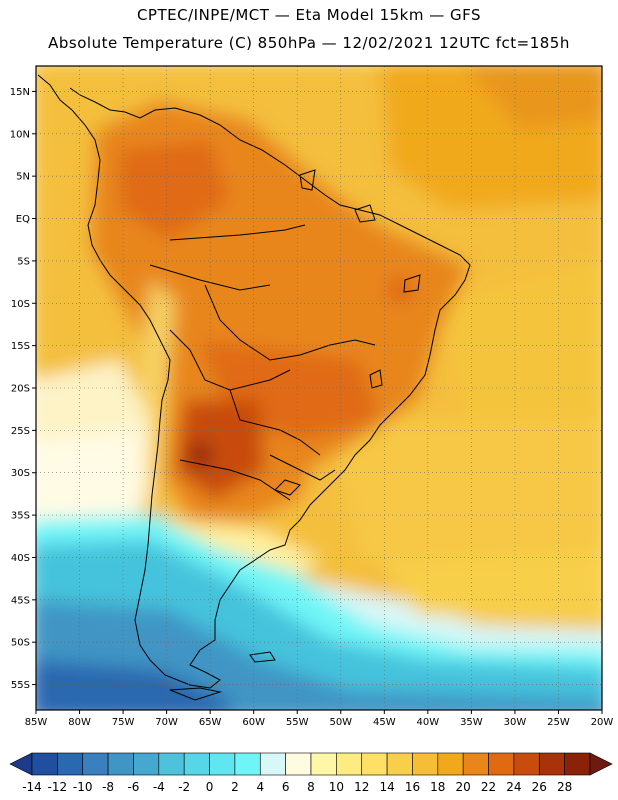  What do you see at coordinates (564, 787) in the screenshot?
I see `colorbar-label: 28` at bounding box center [564, 787].